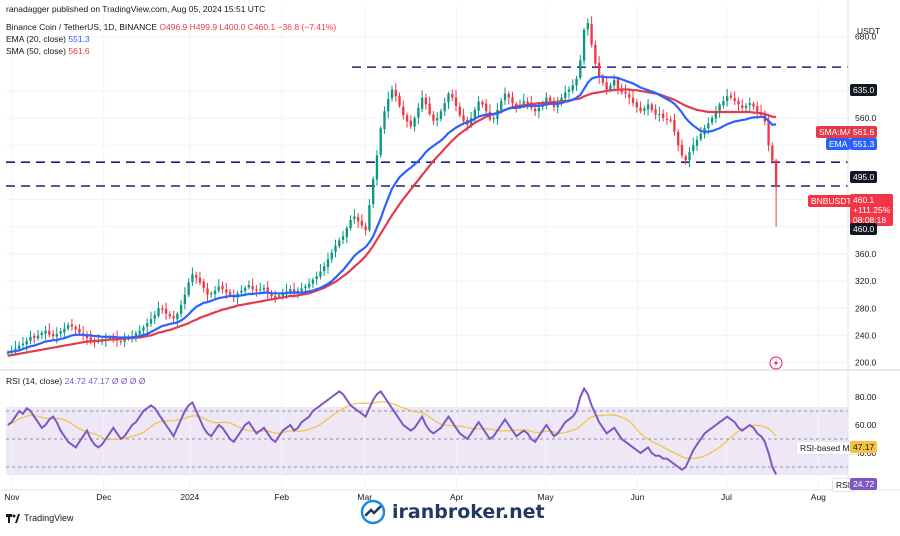 This screenshot has height=536, width=900. I want to click on tradingview-logo: TradingView, so click(40, 518).